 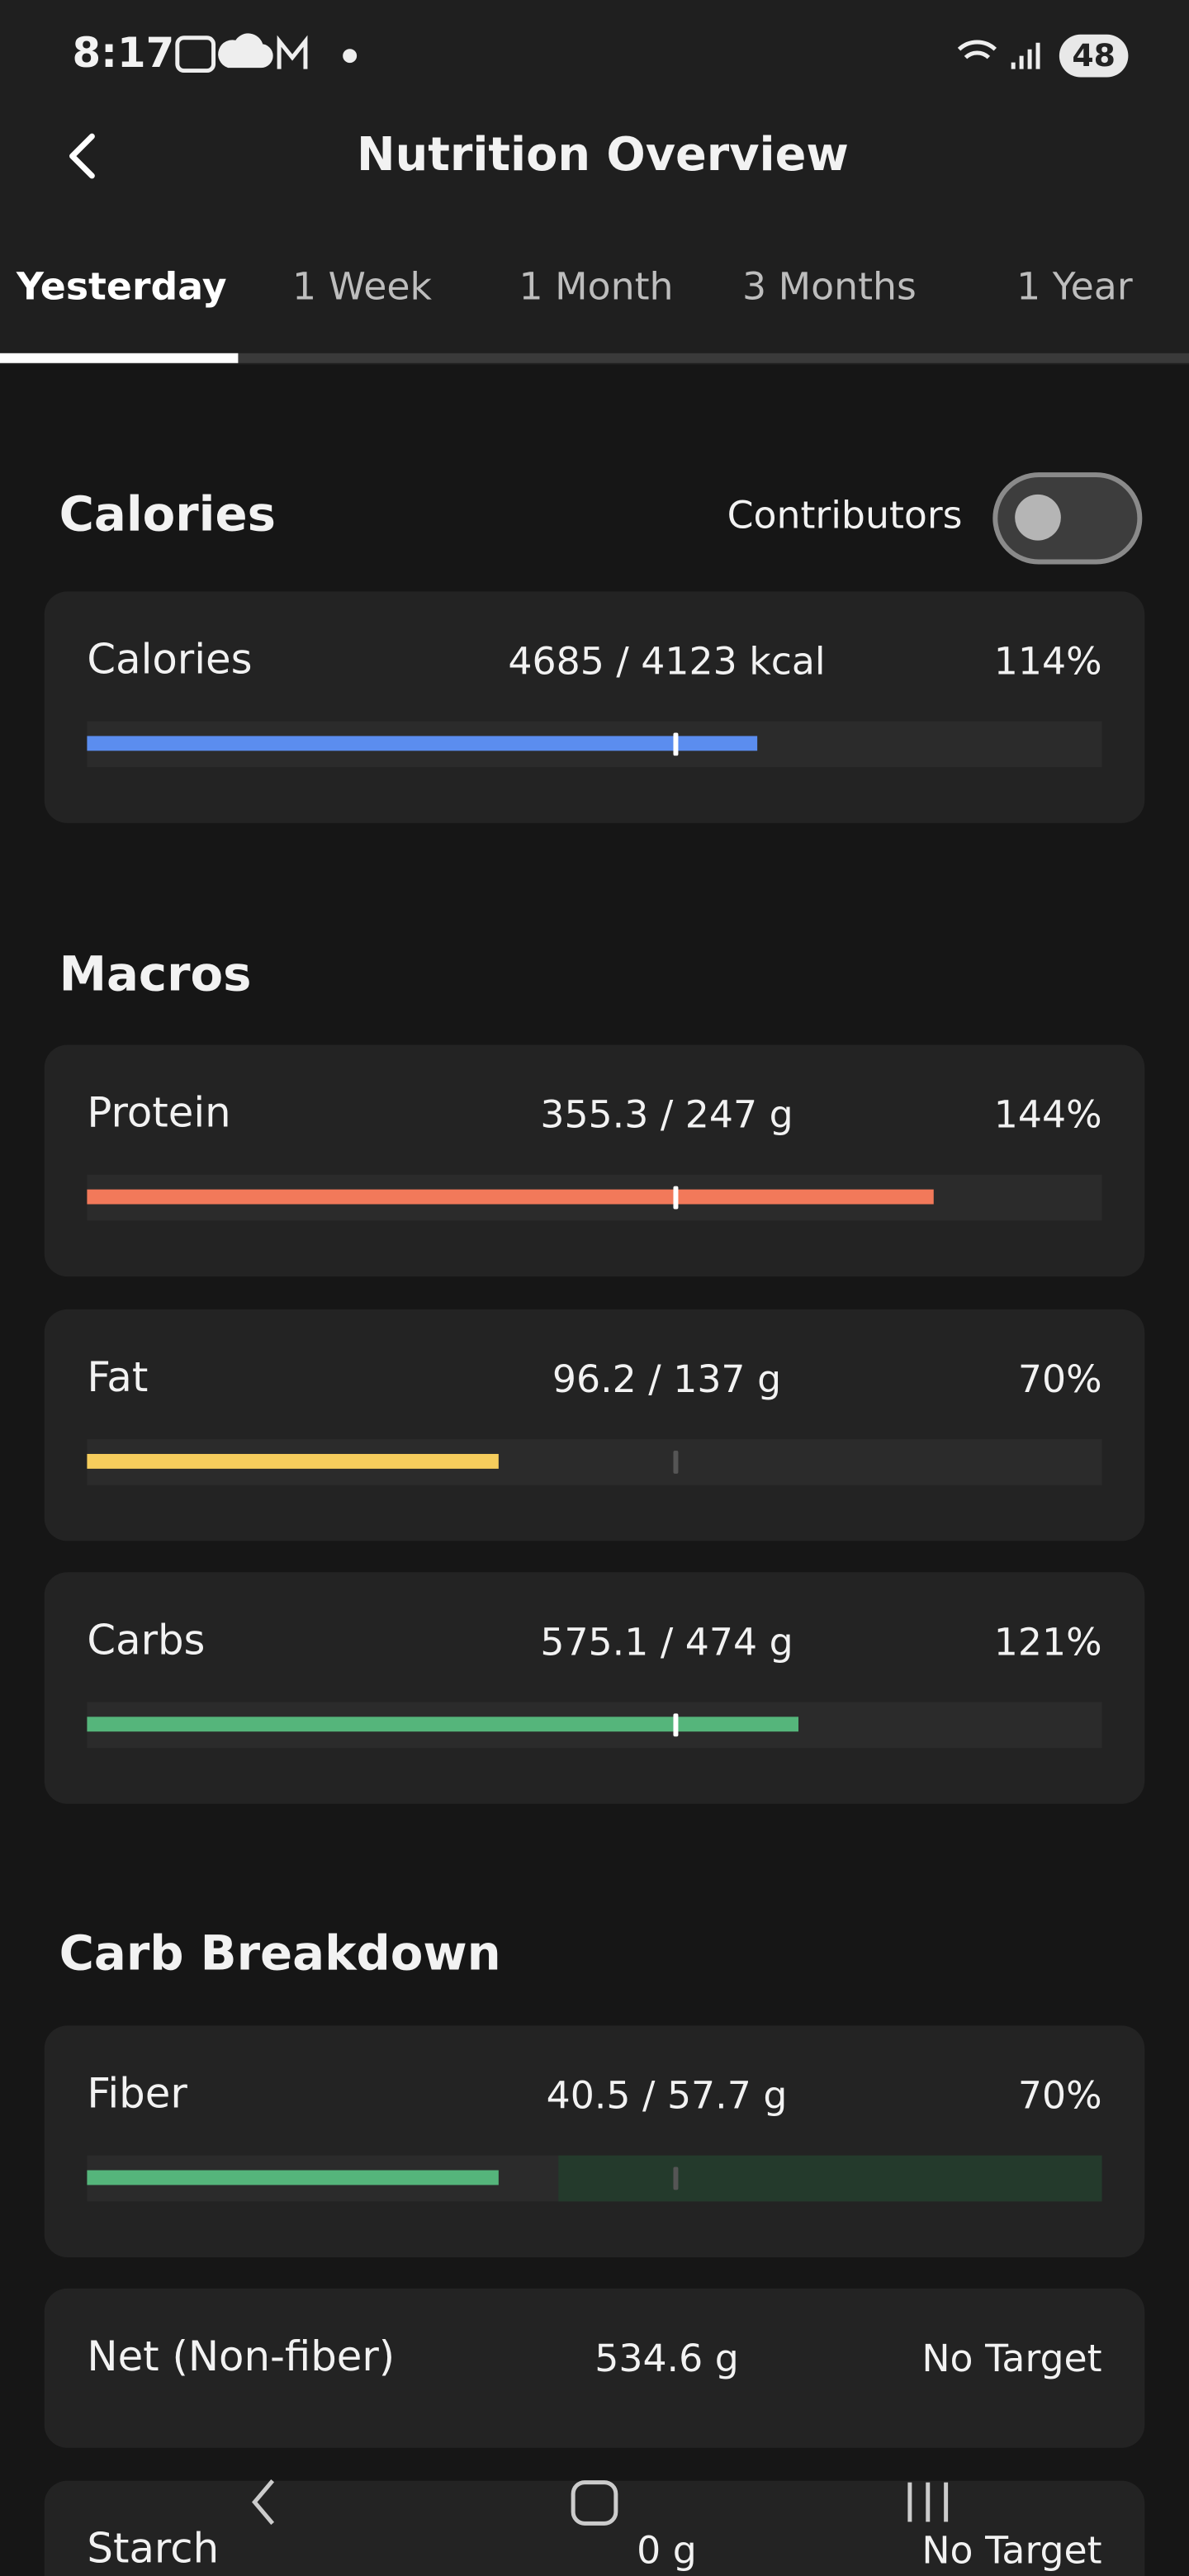 I want to click on tab: 1 Year, so click(x=1074, y=287).